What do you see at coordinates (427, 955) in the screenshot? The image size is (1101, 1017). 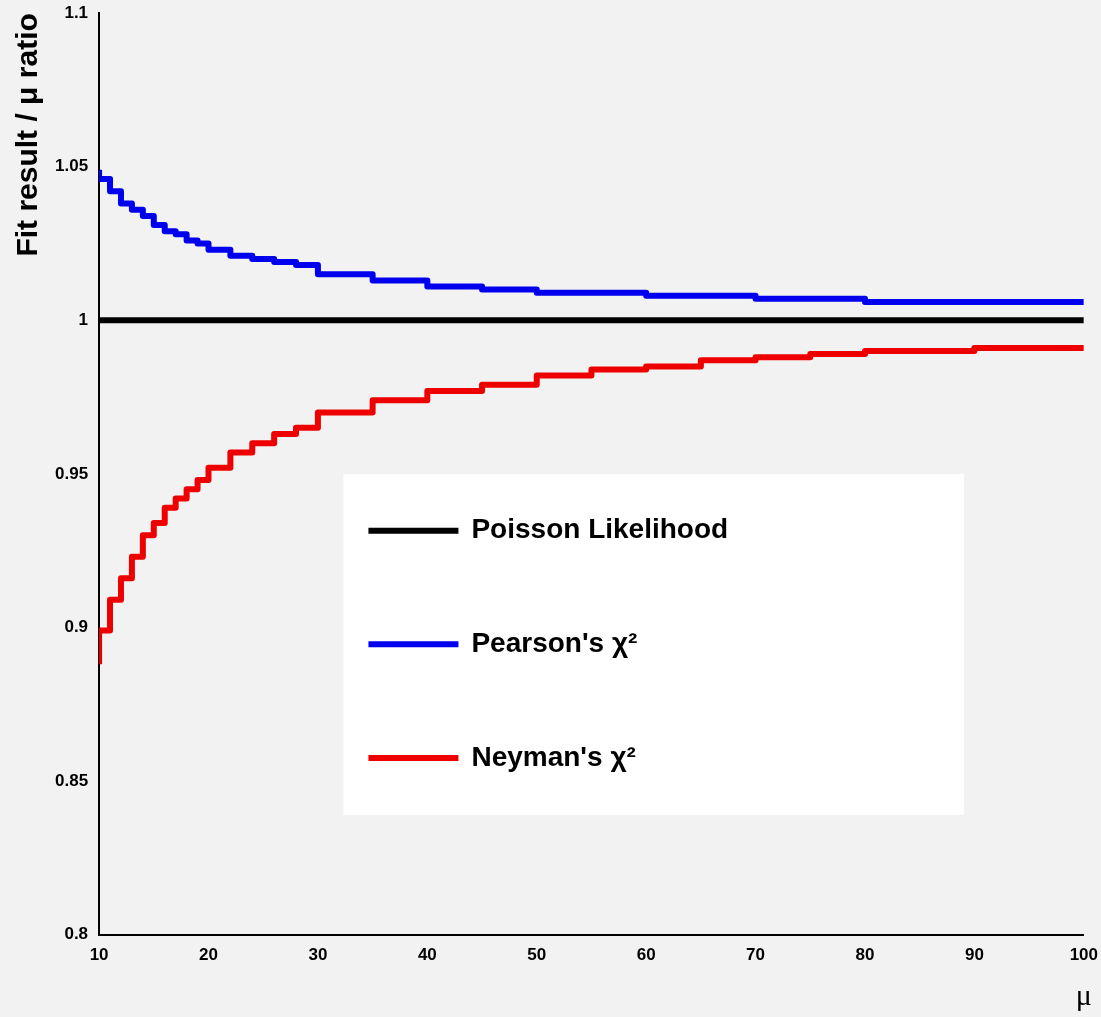 I see `x-tick-label: 40` at bounding box center [427, 955].